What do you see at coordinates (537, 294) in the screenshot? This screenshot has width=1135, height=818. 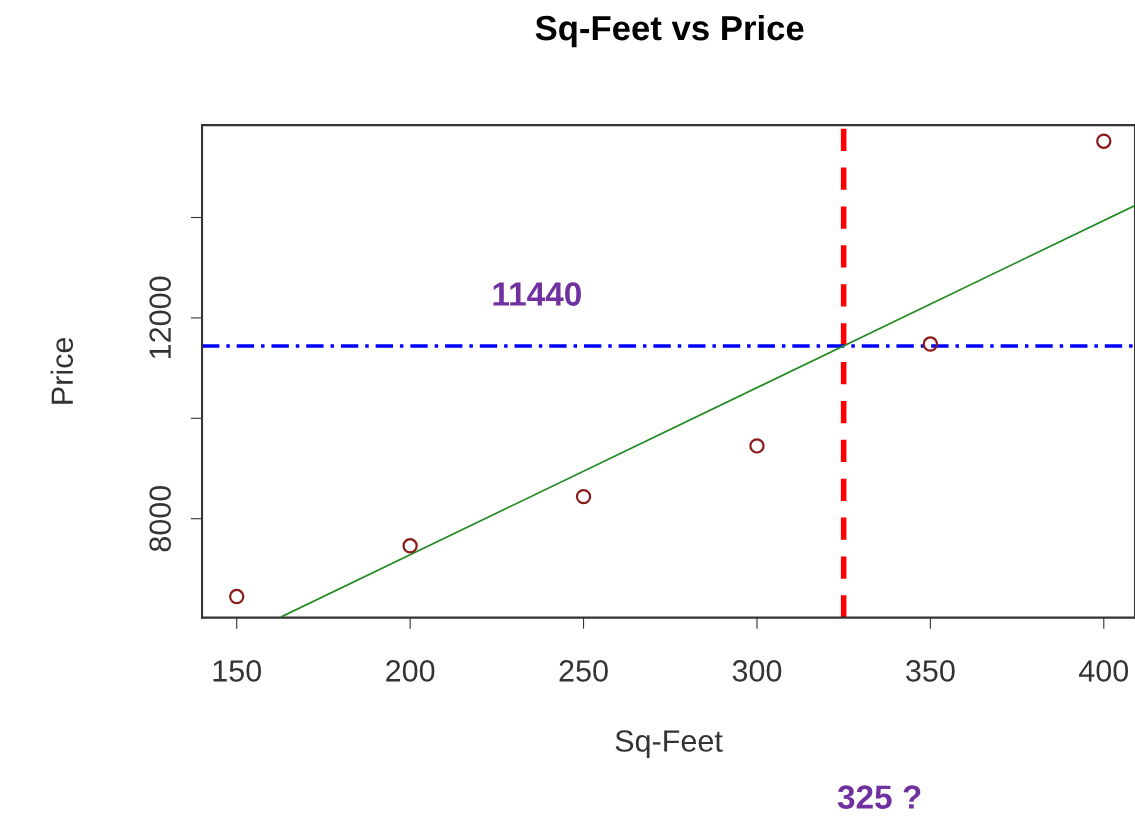 I see `annotation: 11440` at bounding box center [537, 294].